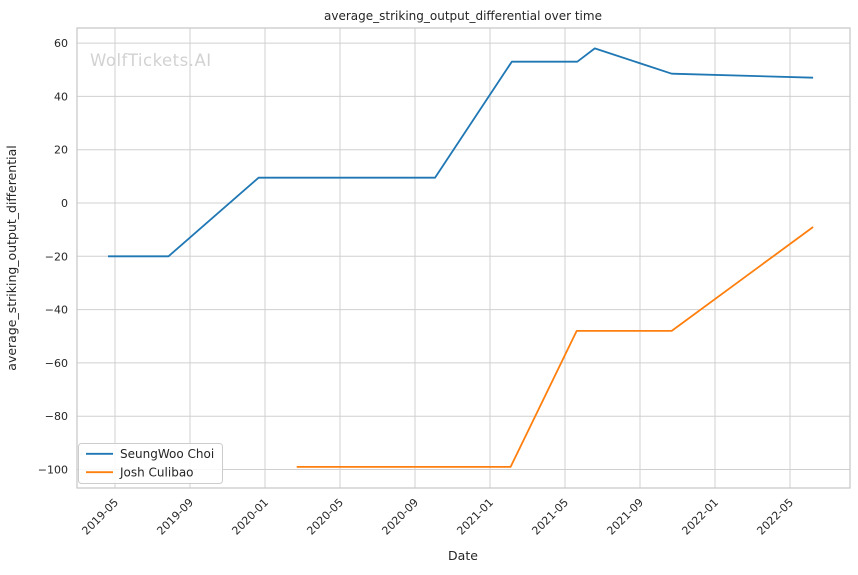 The width and height of the screenshot is (858, 575). What do you see at coordinates (250, 517) in the screenshot?
I see `x-tick-label: 2020-01` at bounding box center [250, 517].